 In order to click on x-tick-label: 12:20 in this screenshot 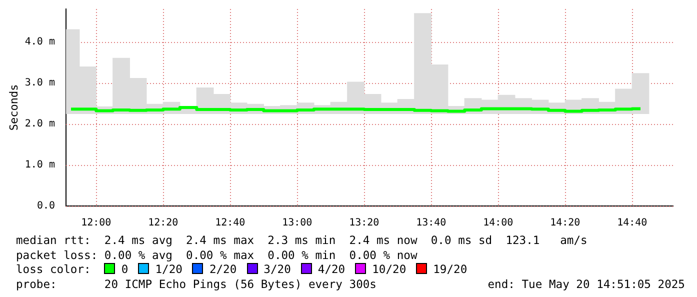, I will do `click(163, 223)`.